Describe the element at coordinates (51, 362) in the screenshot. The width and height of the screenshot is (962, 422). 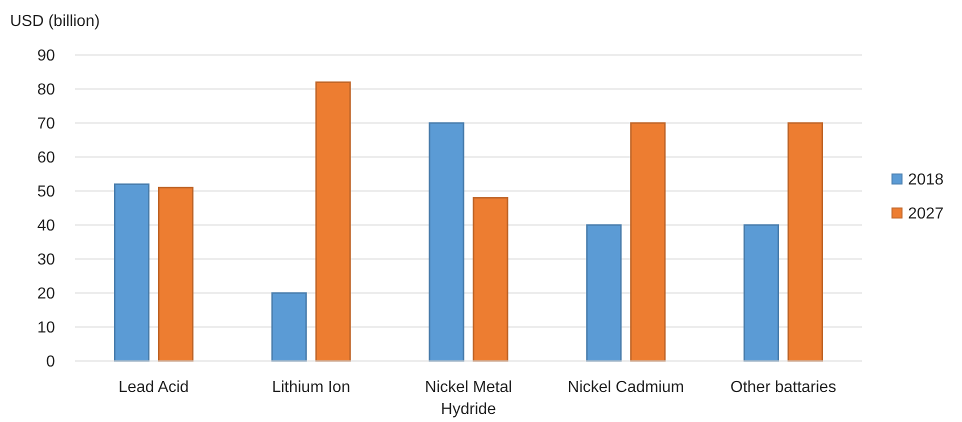
I see `y-tick-label: 0` at that location.